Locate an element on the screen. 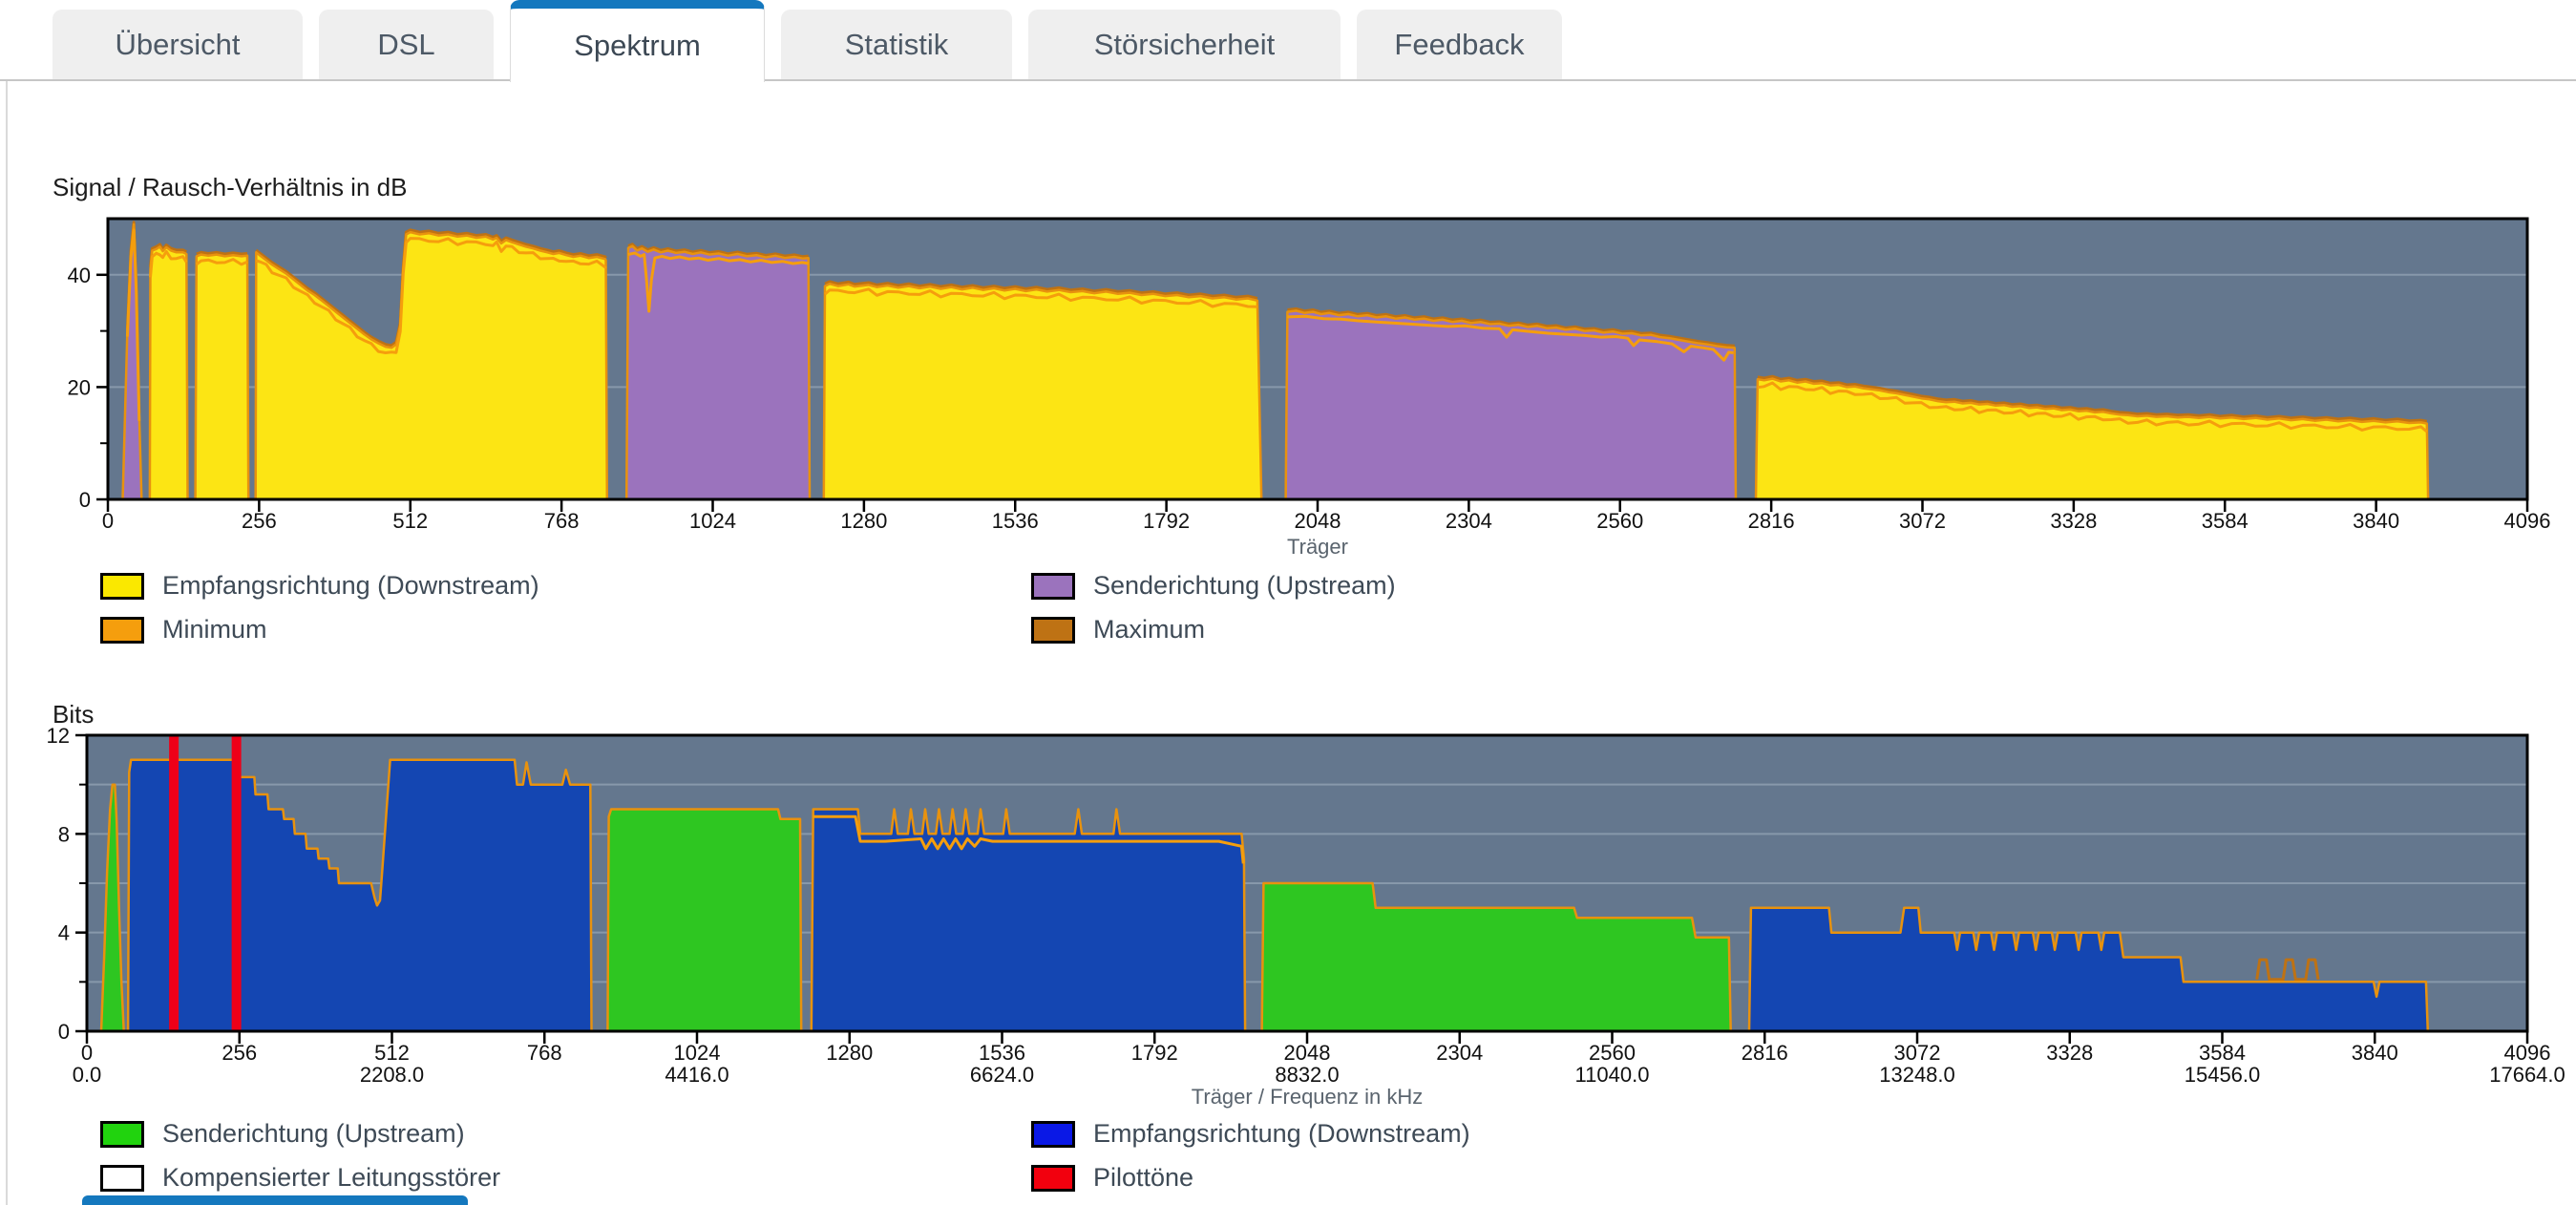 This screenshot has width=2576, height=1205. tab-uebersicht: Übersicht is located at coordinates (178, 44).